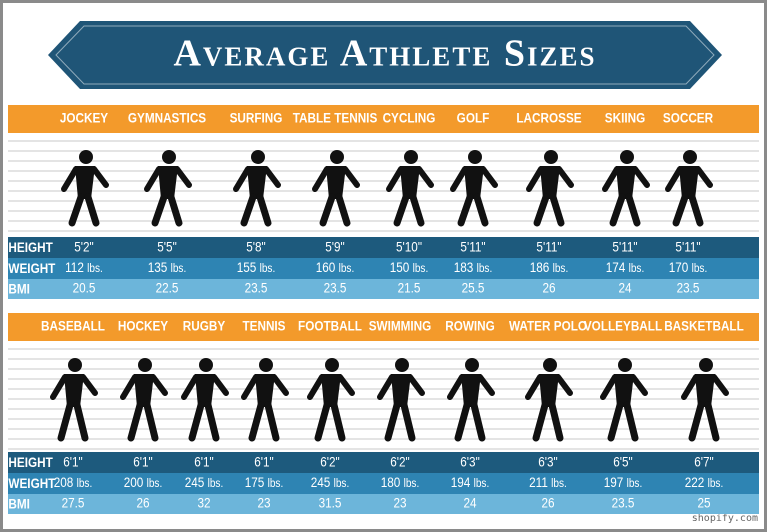  Describe the element at coordinates (73, 503) in the screenshot. I see `bmi-value: 27.5` at that location.